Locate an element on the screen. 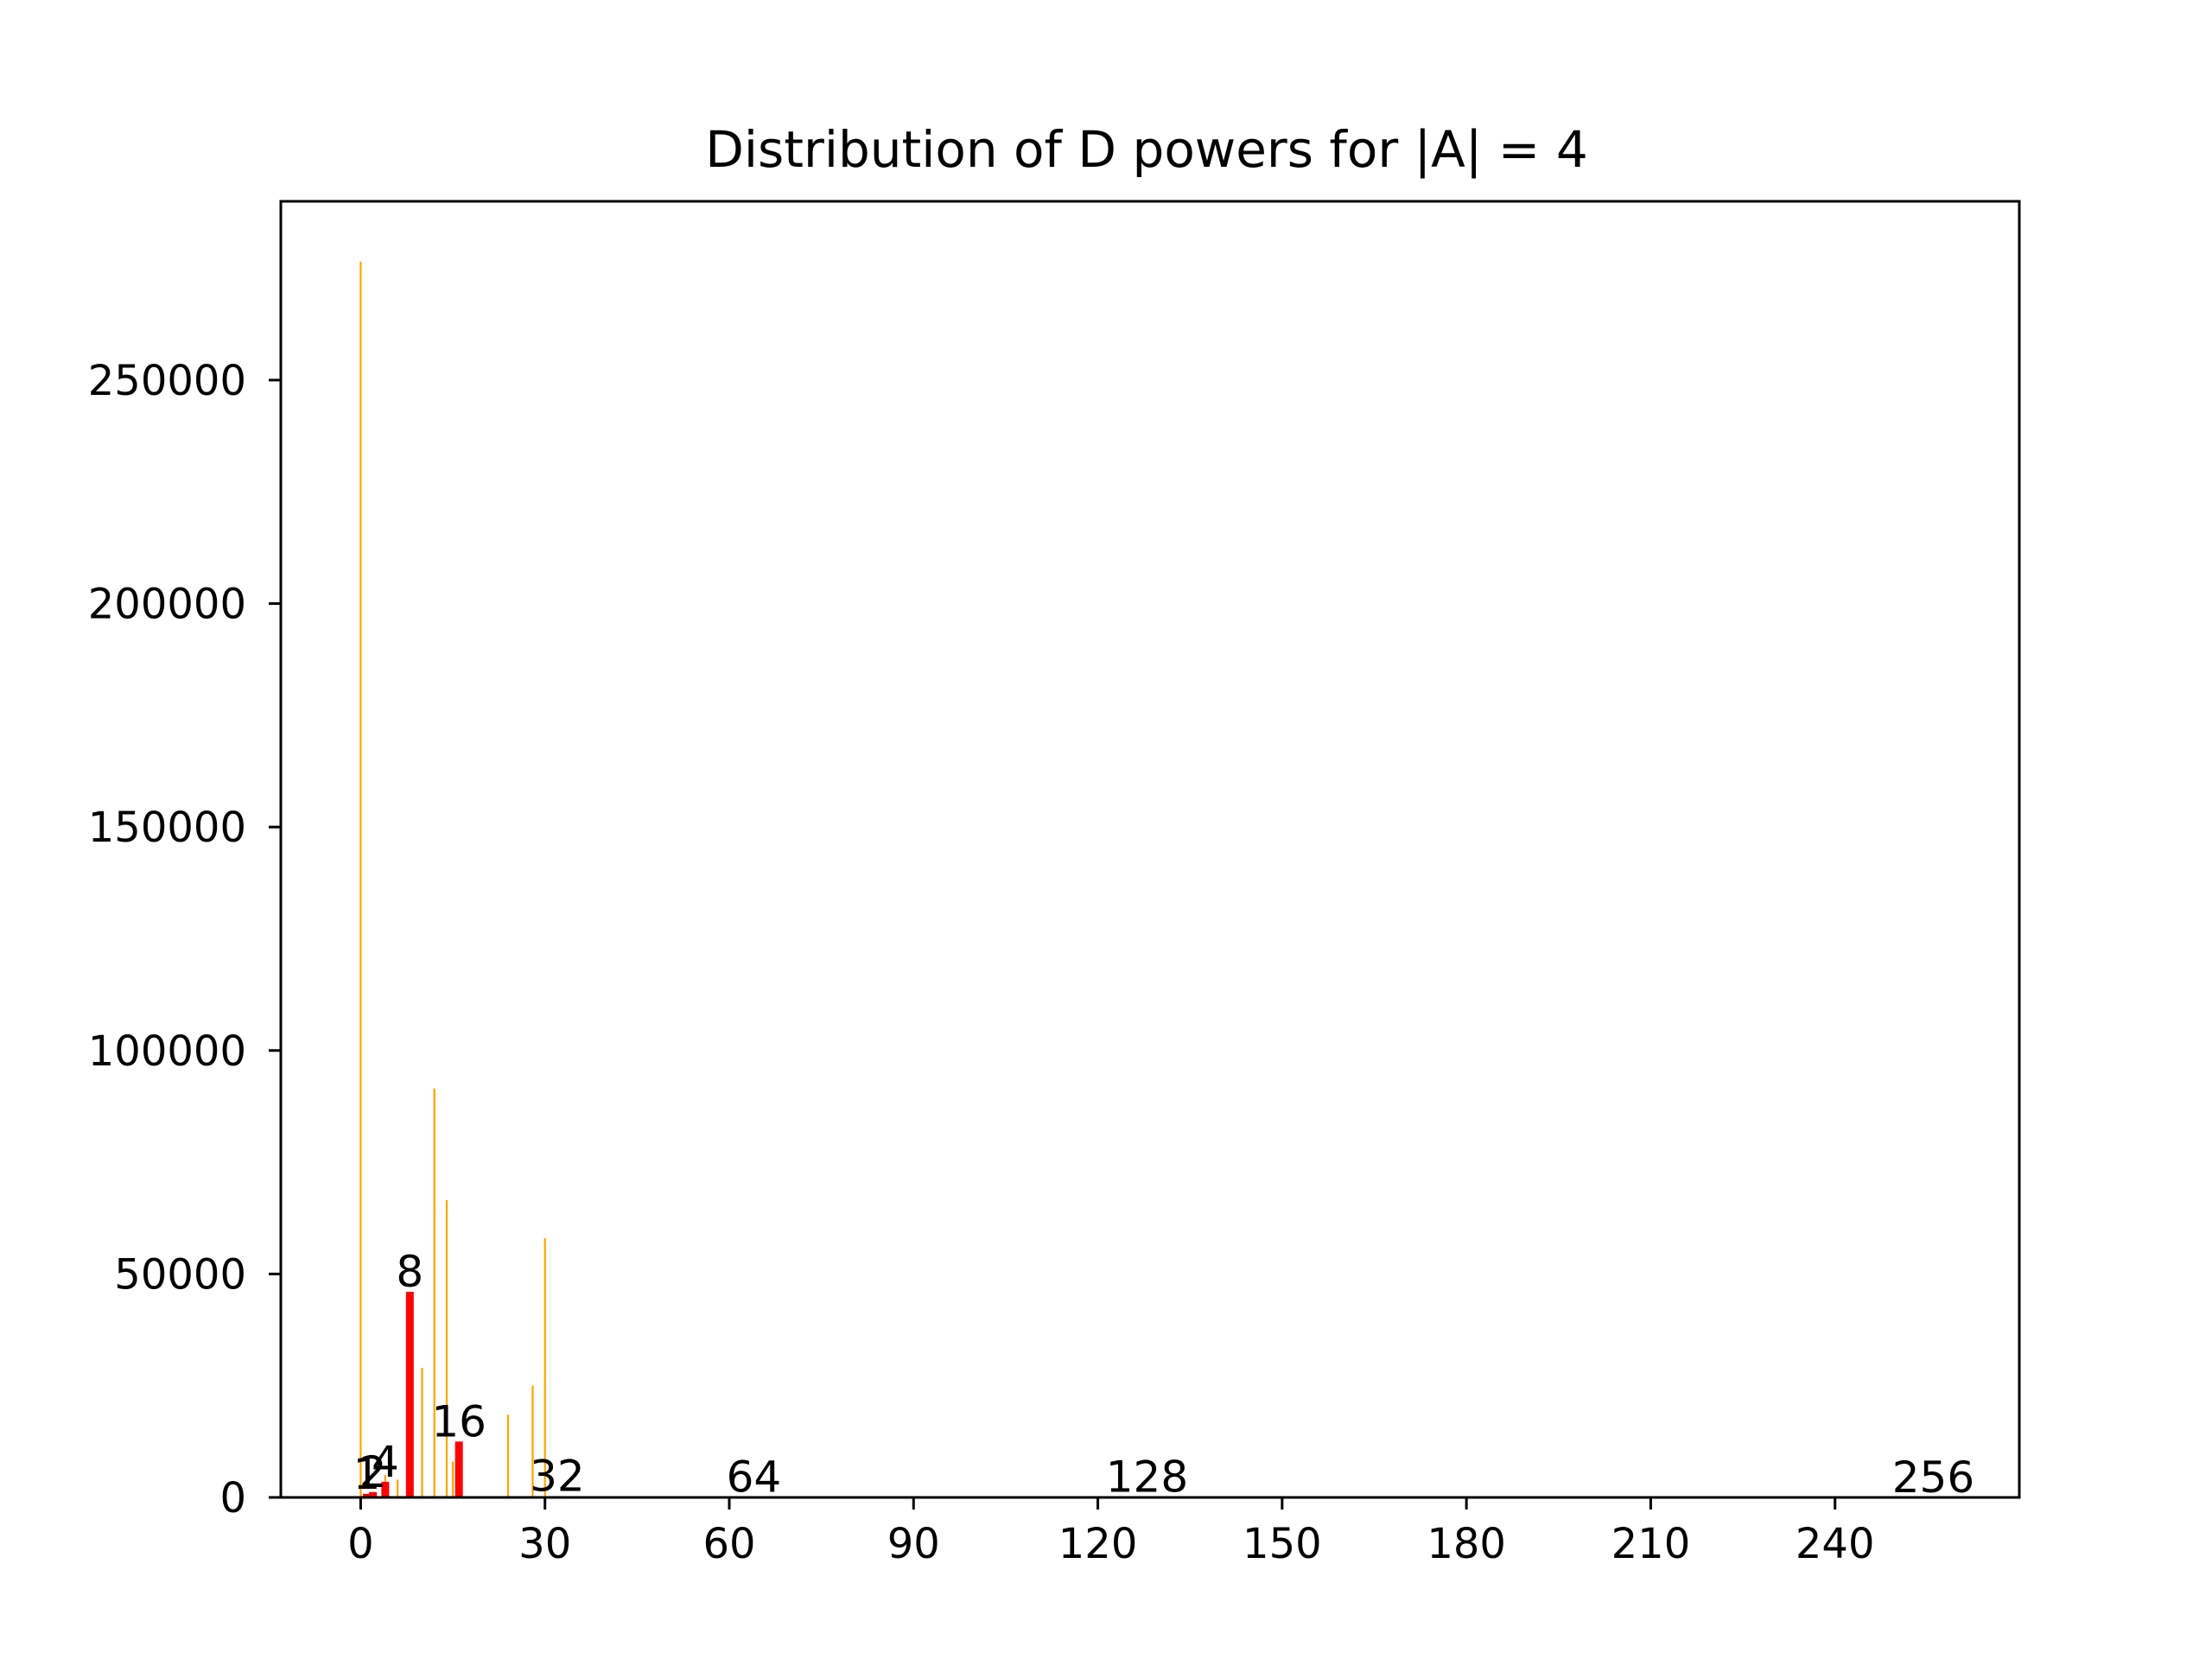 The image size is (2212, 1659). x-tick-label-150: 150 is located at coordinates (1282, 1544).